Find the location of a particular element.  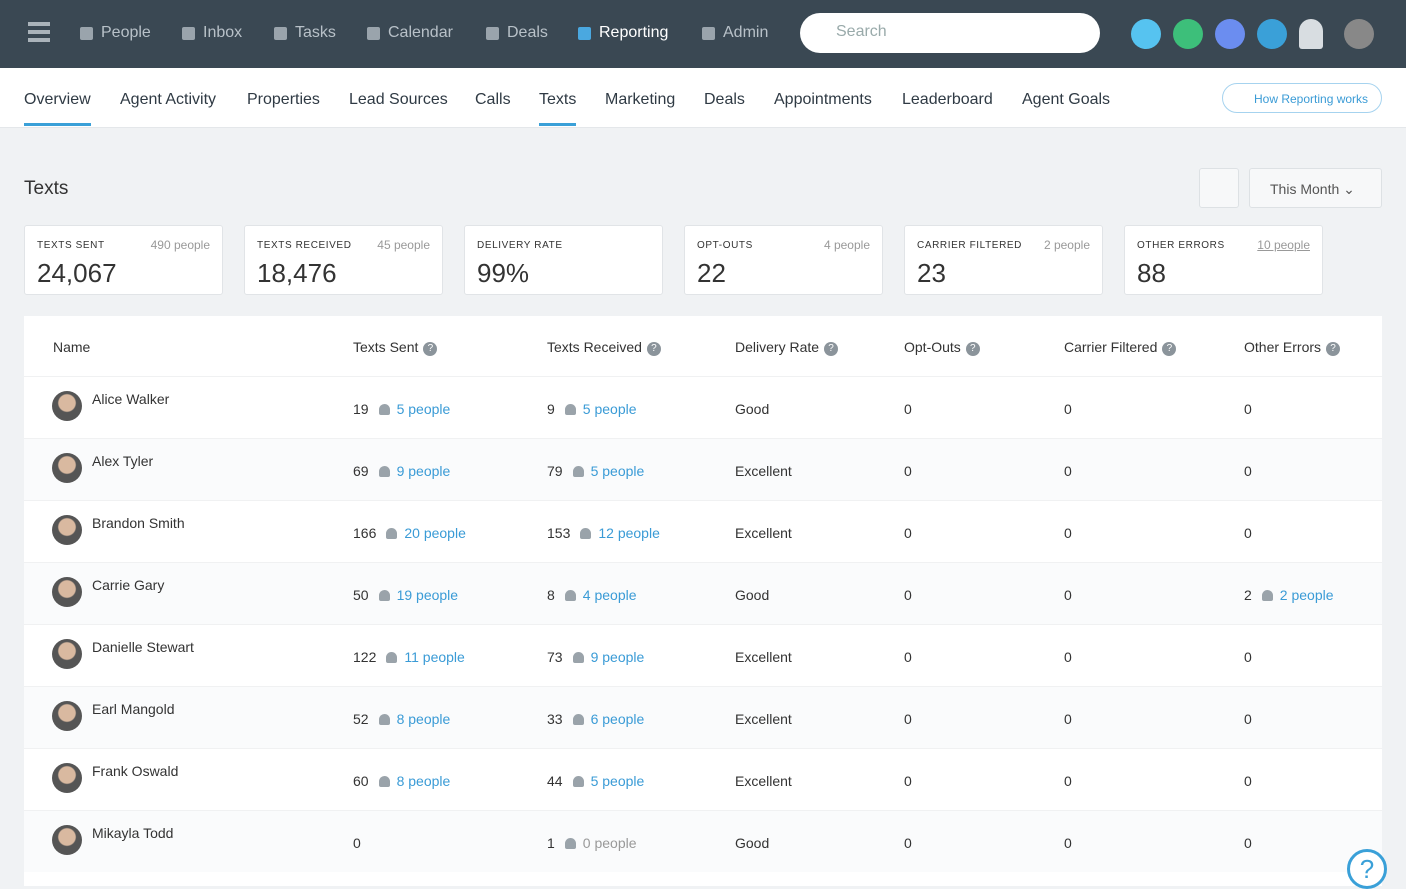

nav-item: Tasks is located at coordinates (305, 33).